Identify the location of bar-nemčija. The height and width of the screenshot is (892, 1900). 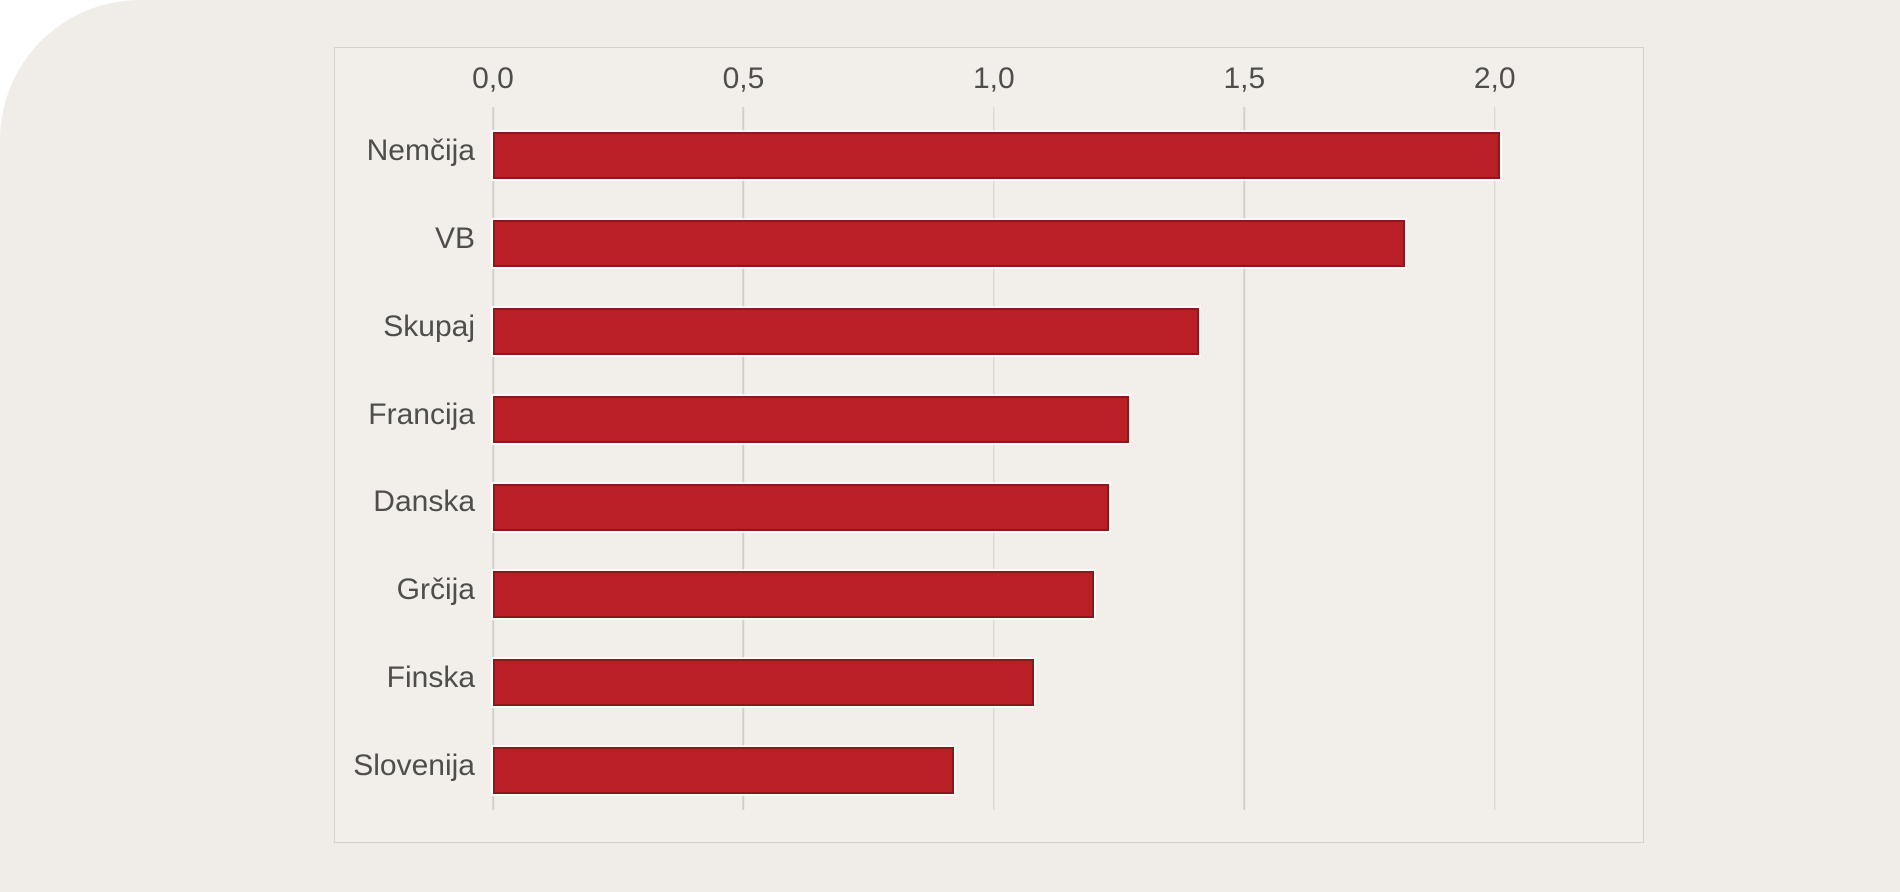
(996, 155).